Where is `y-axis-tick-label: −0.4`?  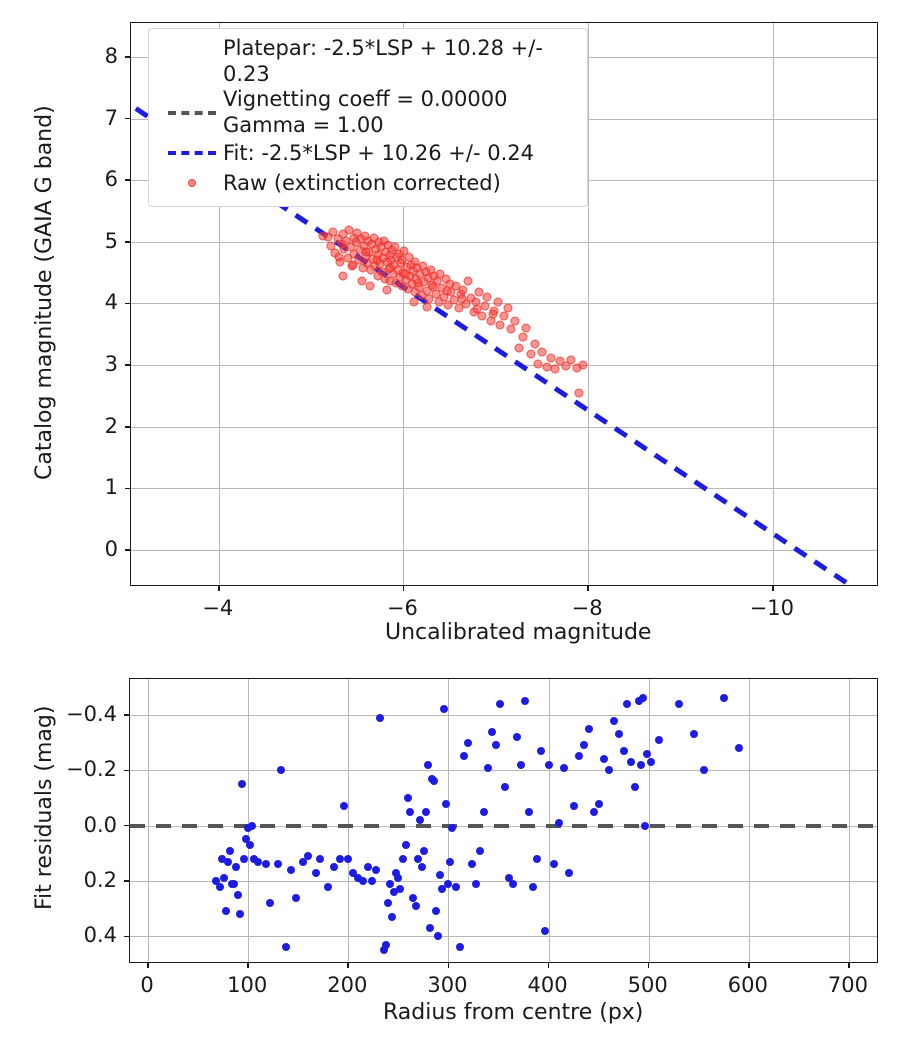 y-axis-tick-label: −0.4 is located at coordinates (91, 713).